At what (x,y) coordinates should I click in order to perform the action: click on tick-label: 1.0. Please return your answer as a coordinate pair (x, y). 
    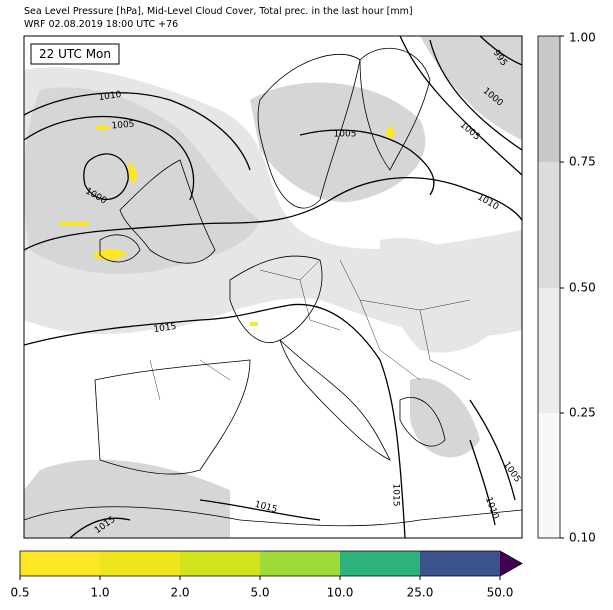
    Looking at the image, I should click on (99, 593).